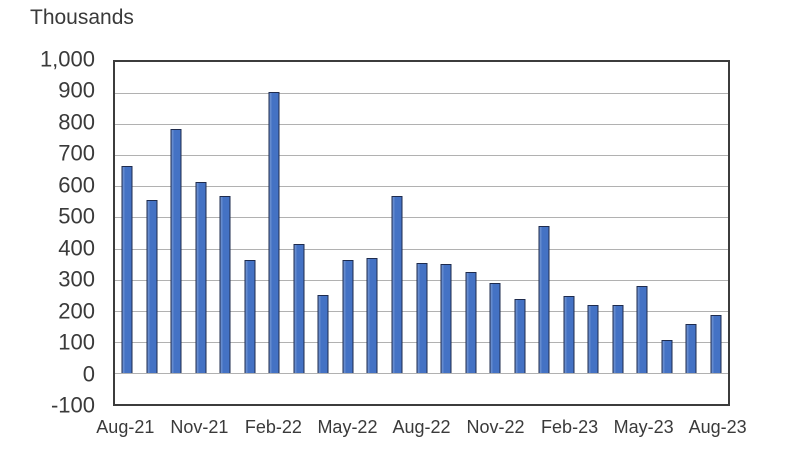  What do you see at coordinates (347, 427) in the screenshot?
I see `x-tick-label: May-22` at bounding box center [347, 427].